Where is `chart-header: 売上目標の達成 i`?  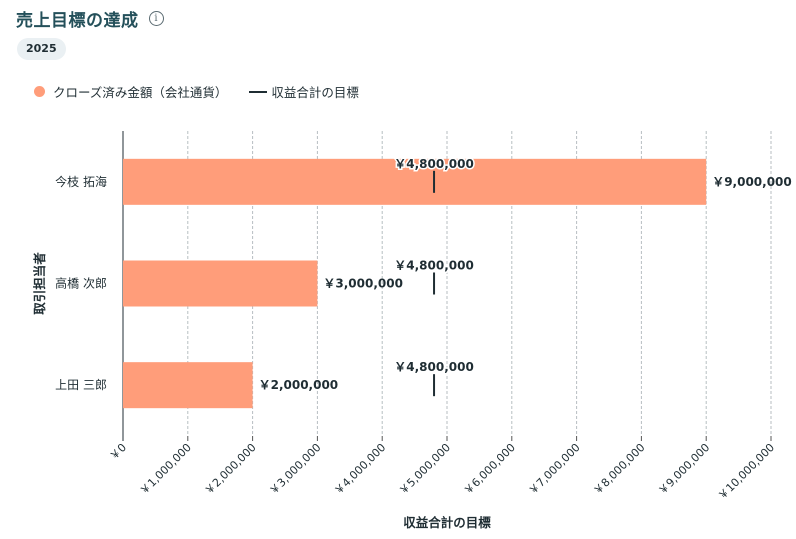
chart-header: 売上目標の達成 i is located at coordinates (90, 18).